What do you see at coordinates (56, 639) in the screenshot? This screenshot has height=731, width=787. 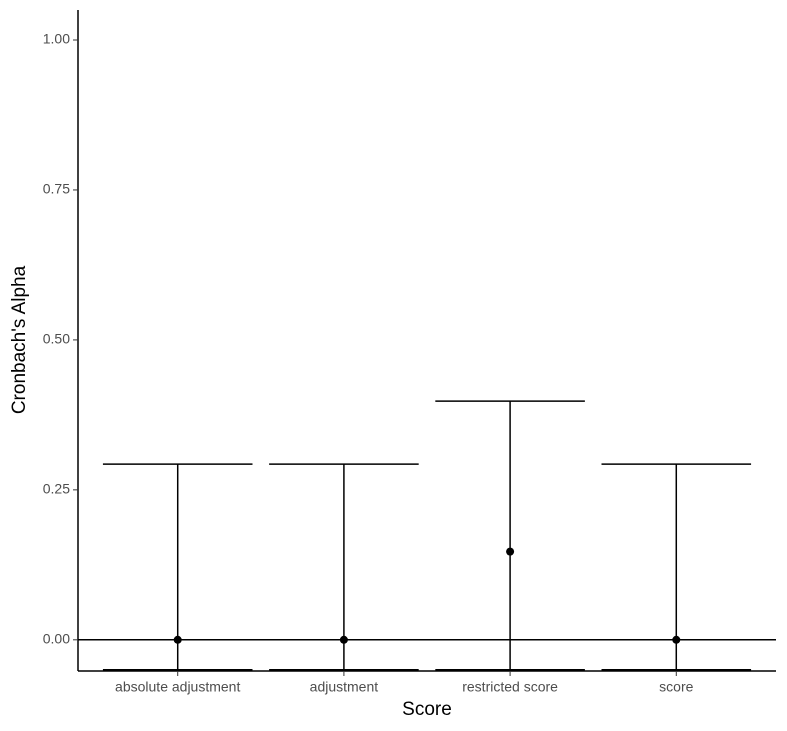 I see `y-tick-label: 0.00` at bounding box center [56, 639].